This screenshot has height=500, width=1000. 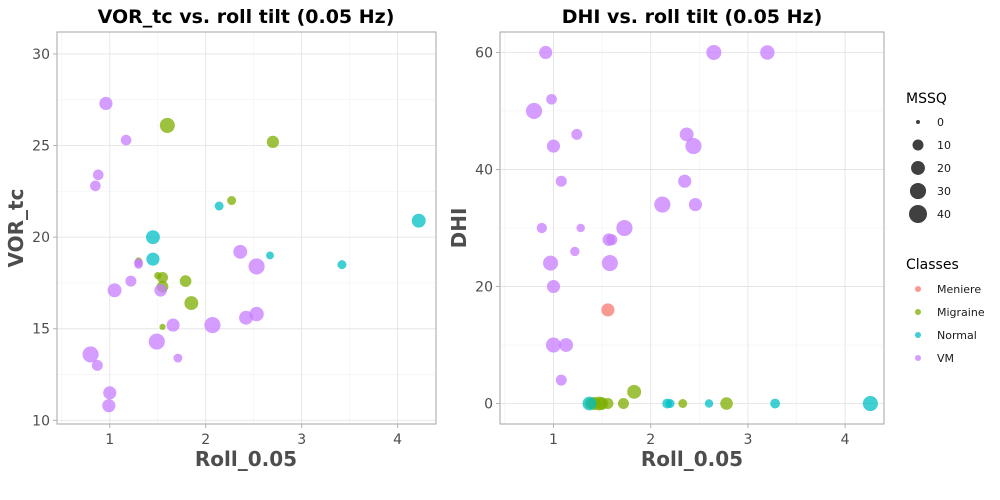 I want to click on point-meniere-dhi, so click(x=608, y=310).